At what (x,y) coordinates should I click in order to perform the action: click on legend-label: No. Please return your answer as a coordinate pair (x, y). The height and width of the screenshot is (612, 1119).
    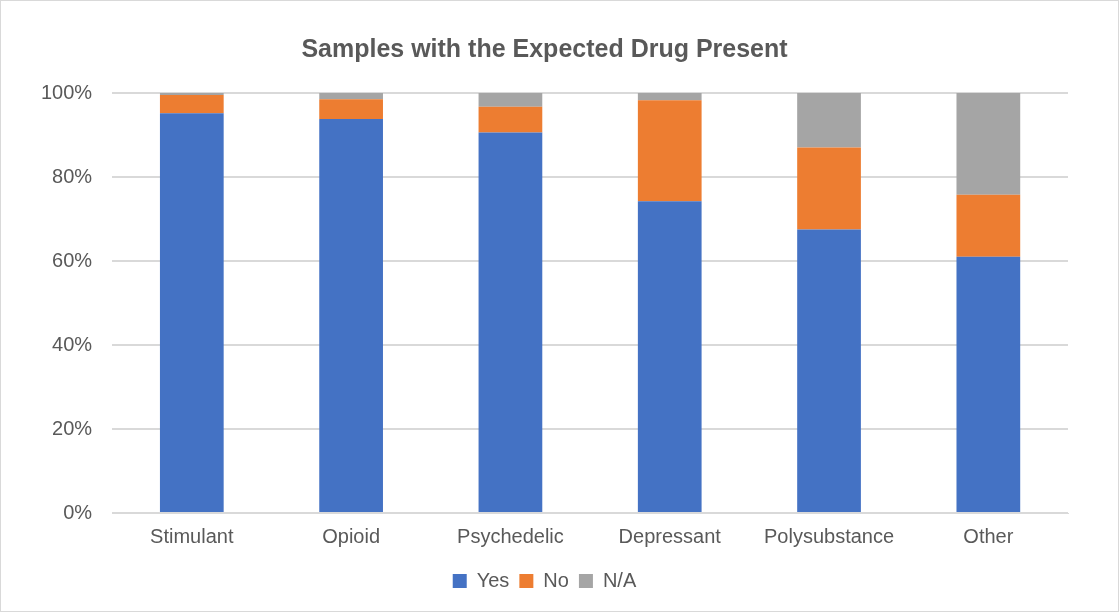
    Looking at the image, I should click on (556, 579).